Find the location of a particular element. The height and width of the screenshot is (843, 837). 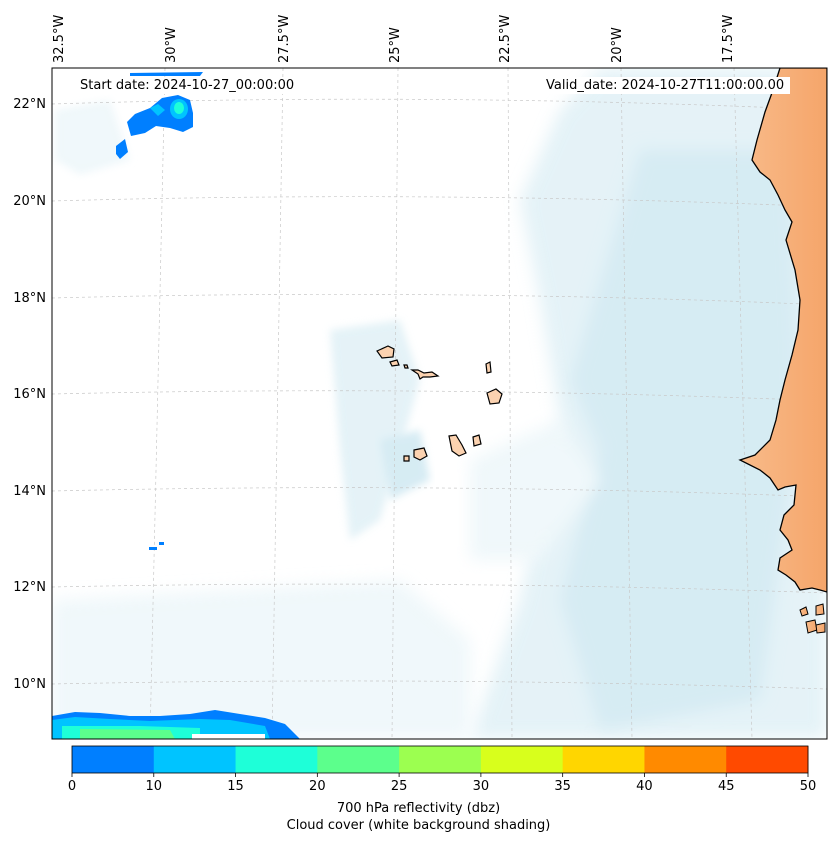

island-sal is located at coordinates (488, 367).